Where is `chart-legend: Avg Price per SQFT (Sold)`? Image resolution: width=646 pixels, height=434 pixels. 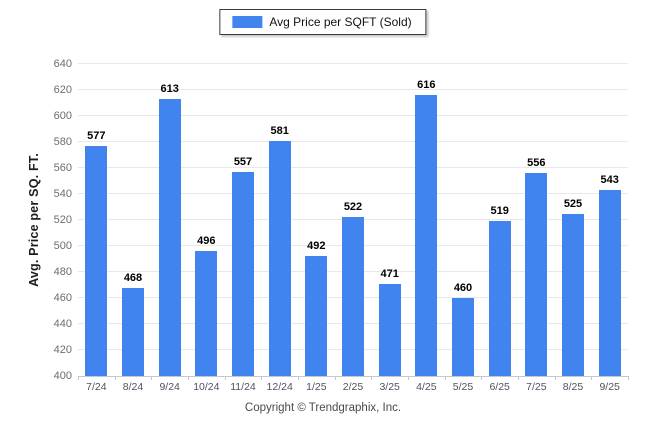 chart-legend: Avg Price per SQFT (Sold) is located at coordinates (323, 22).